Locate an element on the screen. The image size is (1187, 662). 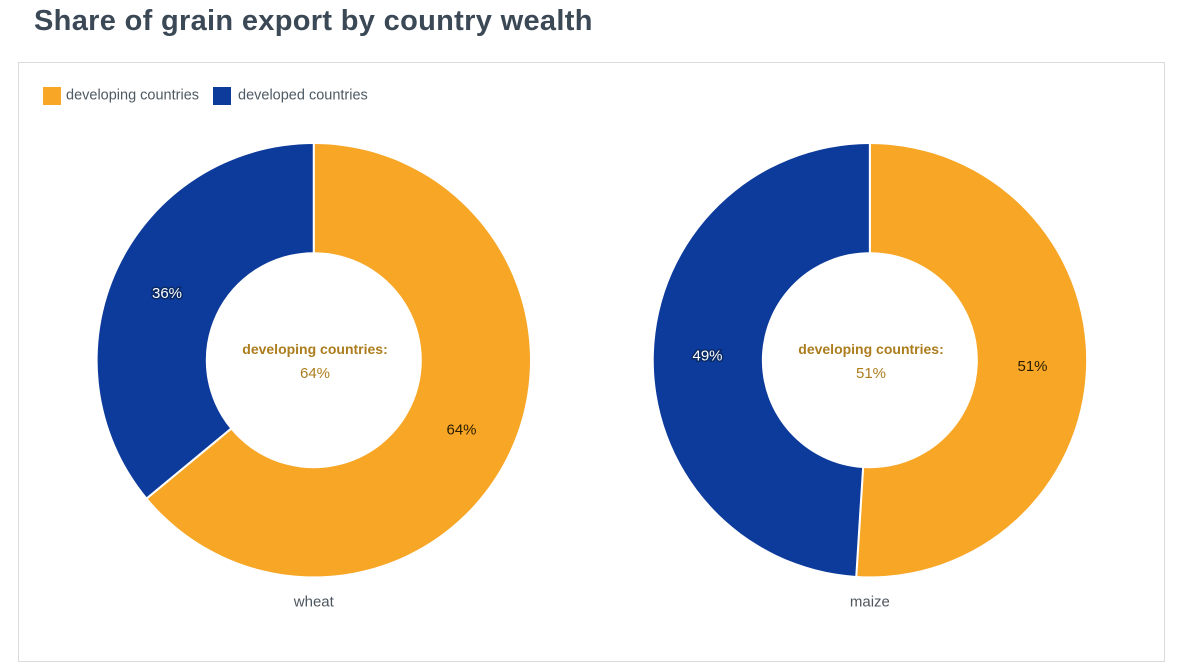
svg-text: developing countries is located at coordinates (132, 96).